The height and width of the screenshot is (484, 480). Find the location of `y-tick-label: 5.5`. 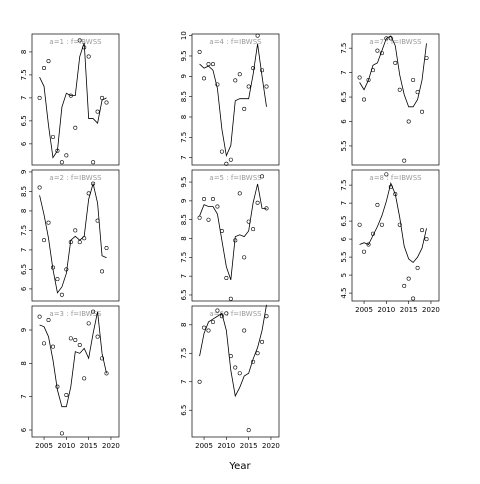

y-tick-label: 5.5 is located at coordinates (344, 145).